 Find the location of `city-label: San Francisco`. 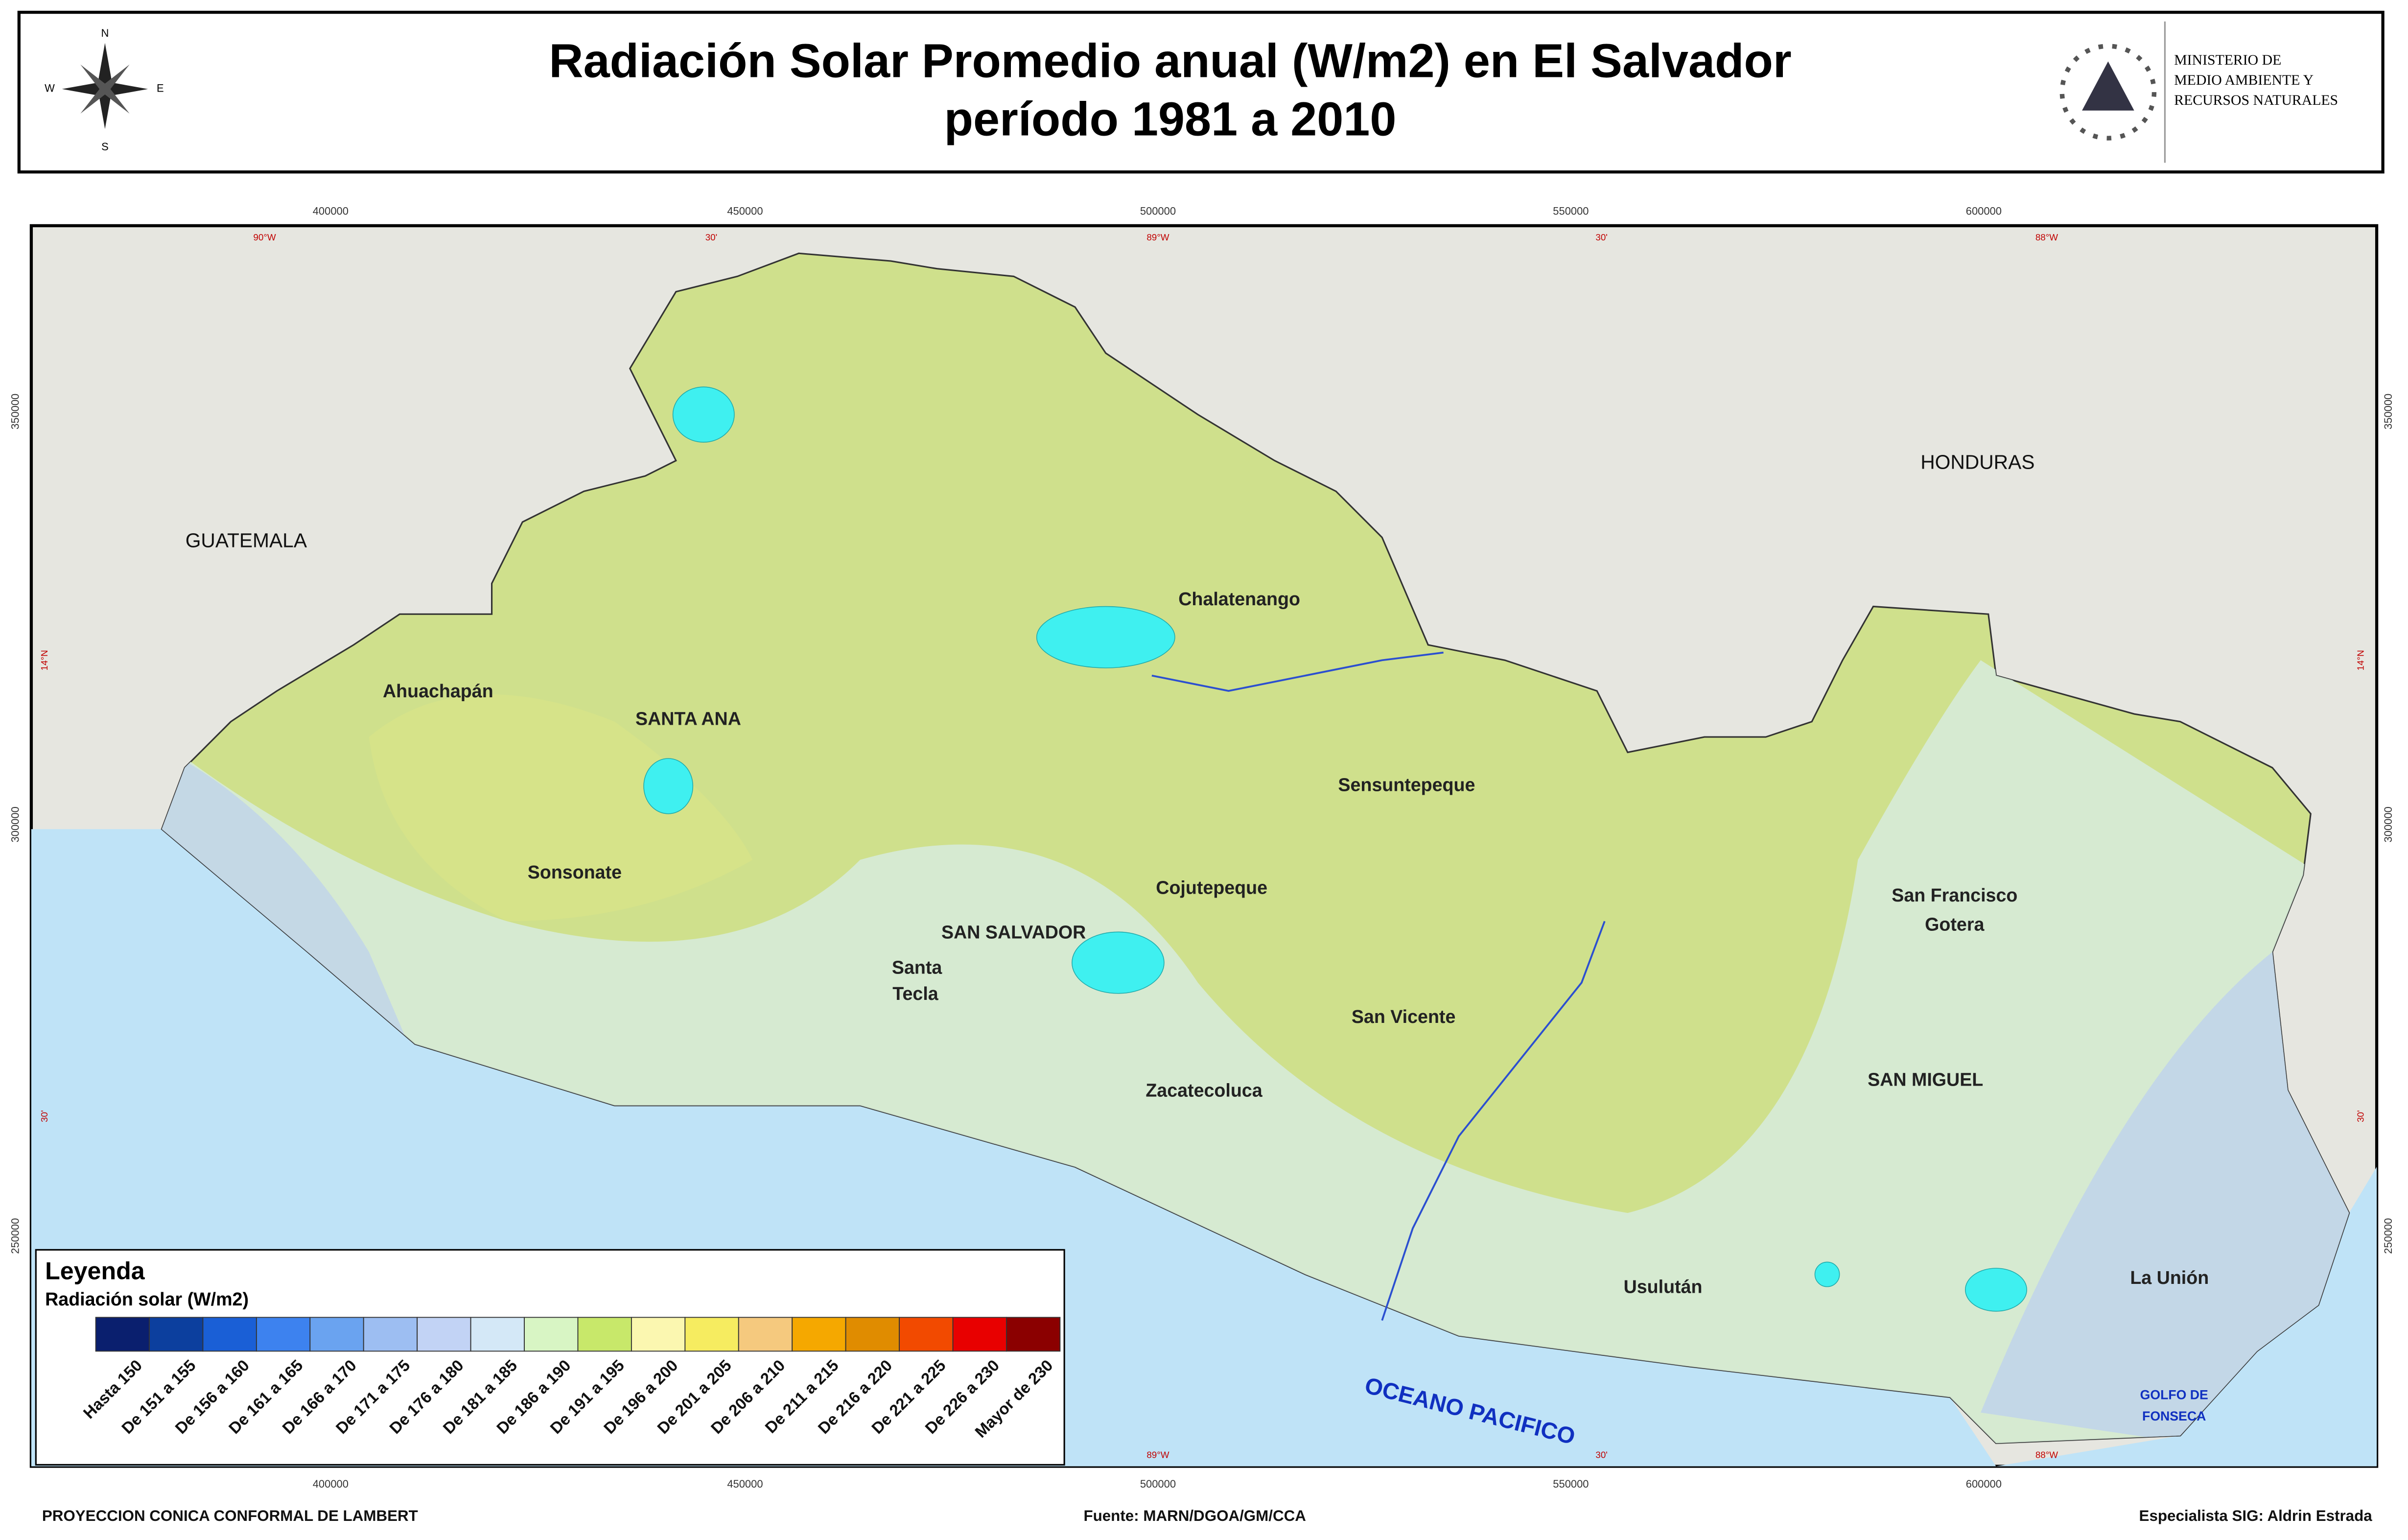

city-label: San Francisco is located at coordinates (1955, 895).